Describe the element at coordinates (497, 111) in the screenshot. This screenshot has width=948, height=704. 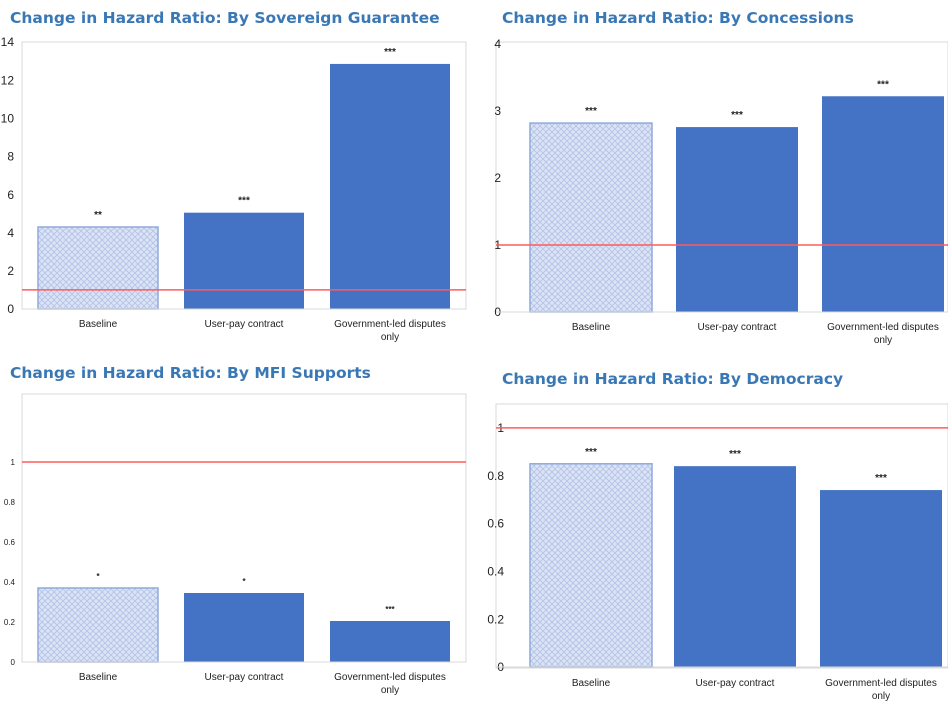
I see `y-tick-label: 3` at that location.